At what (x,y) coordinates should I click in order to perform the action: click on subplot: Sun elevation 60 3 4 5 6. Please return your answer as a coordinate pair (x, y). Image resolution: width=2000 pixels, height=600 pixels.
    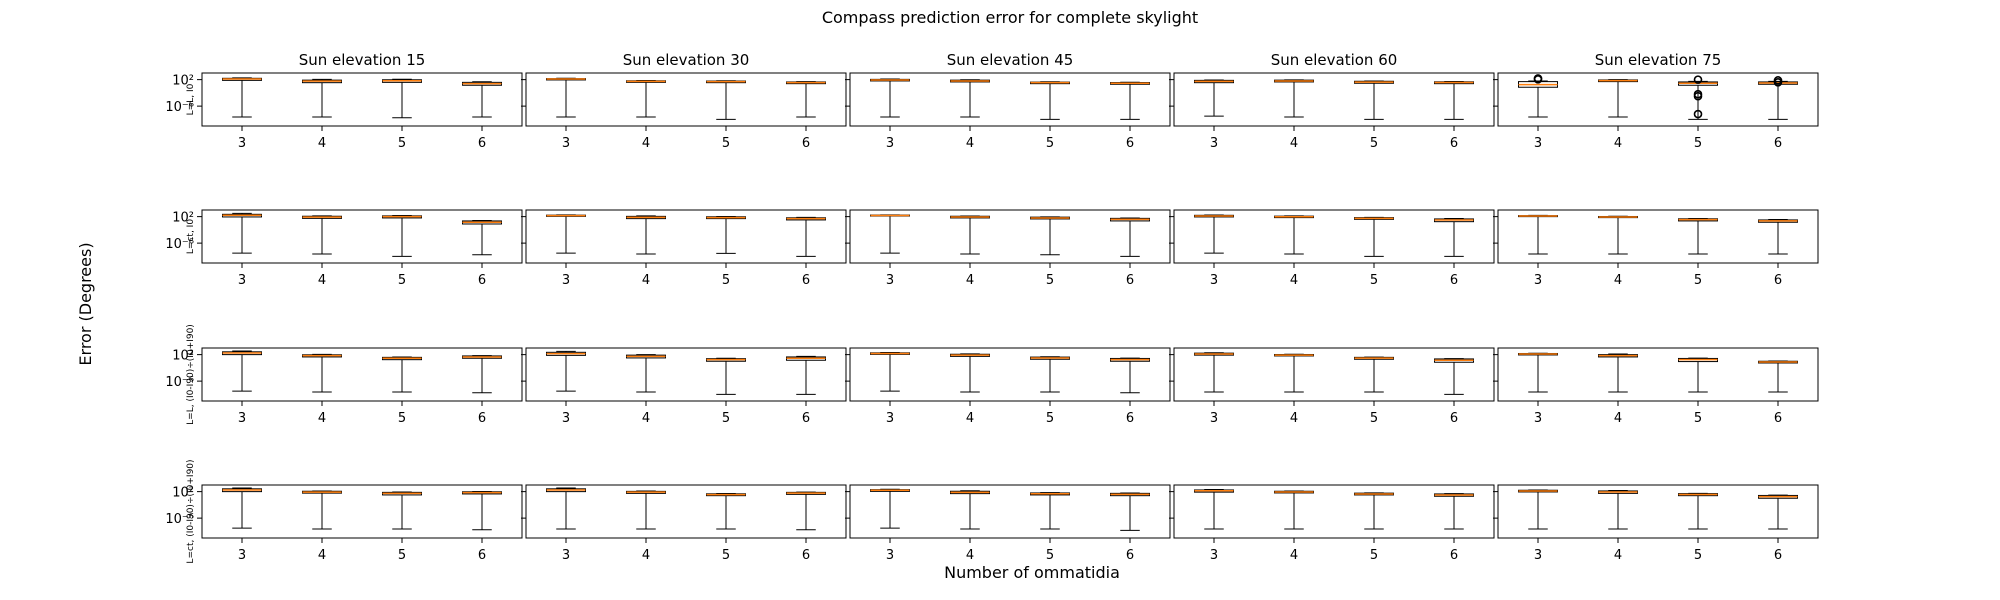
    Looking at the image, I should click on (1332, 101).